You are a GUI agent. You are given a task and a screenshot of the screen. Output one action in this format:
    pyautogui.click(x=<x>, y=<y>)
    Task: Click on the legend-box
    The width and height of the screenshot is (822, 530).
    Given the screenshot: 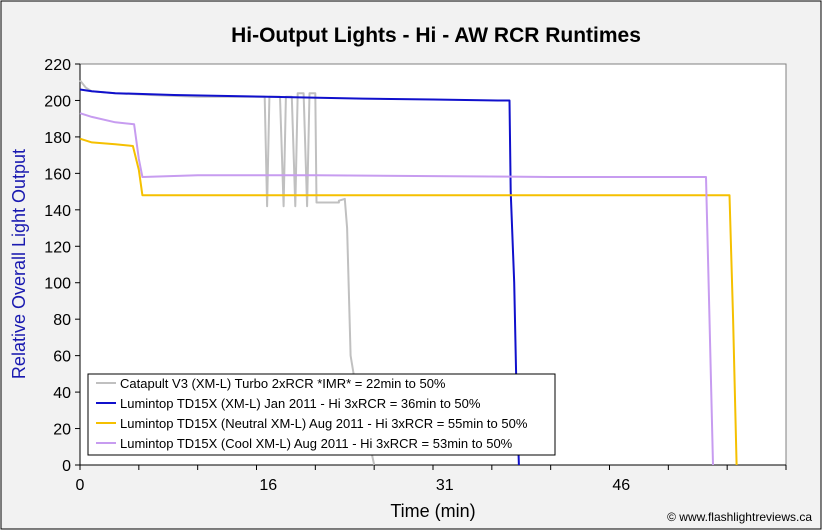 What is the action you would take?
    pyautogui.click(x=321, y=414)
    